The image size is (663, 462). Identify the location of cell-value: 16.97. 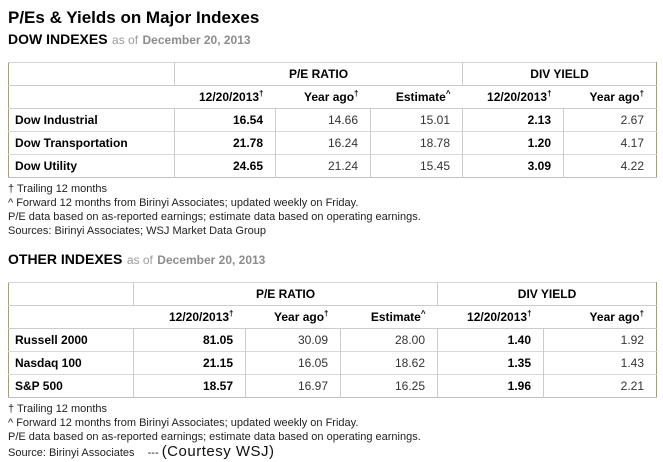
(293, 386).